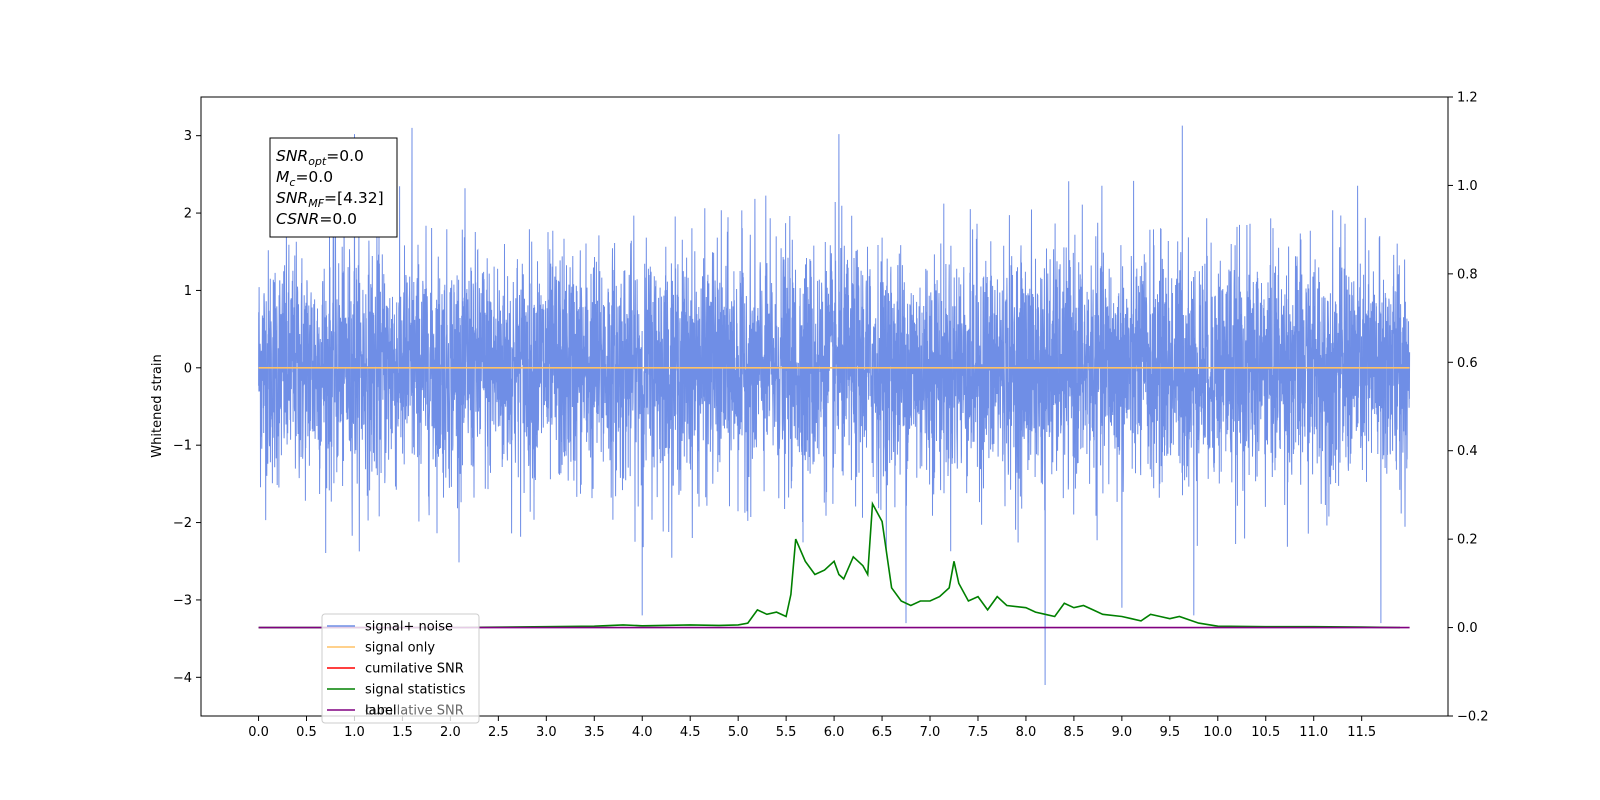  Describe the element at coordinates (188, 136) in the screenshot. I see `y-tick-label: 3` at that location.